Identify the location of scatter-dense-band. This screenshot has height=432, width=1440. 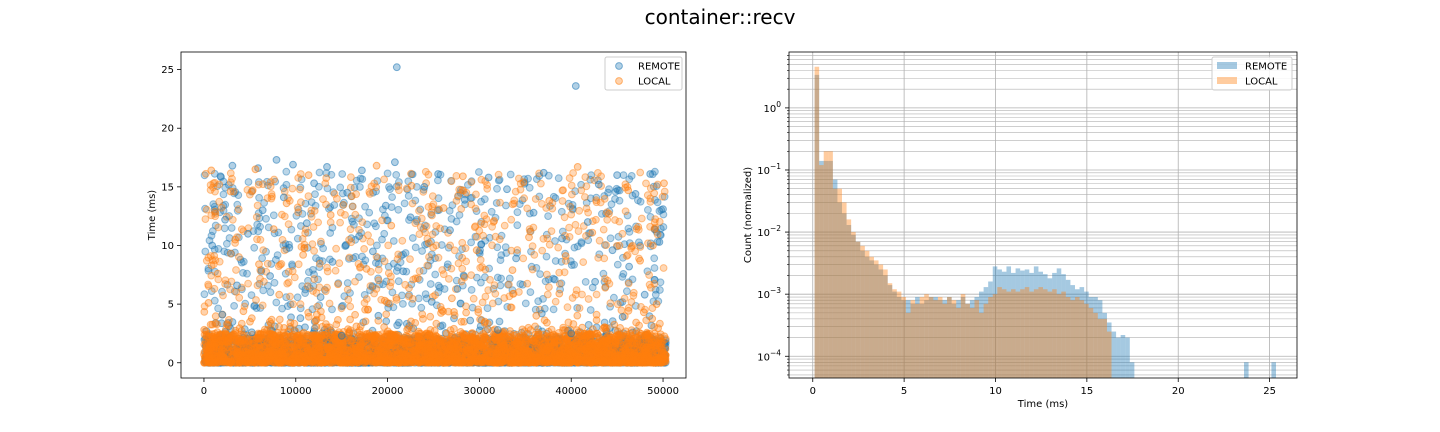
(435, 336).